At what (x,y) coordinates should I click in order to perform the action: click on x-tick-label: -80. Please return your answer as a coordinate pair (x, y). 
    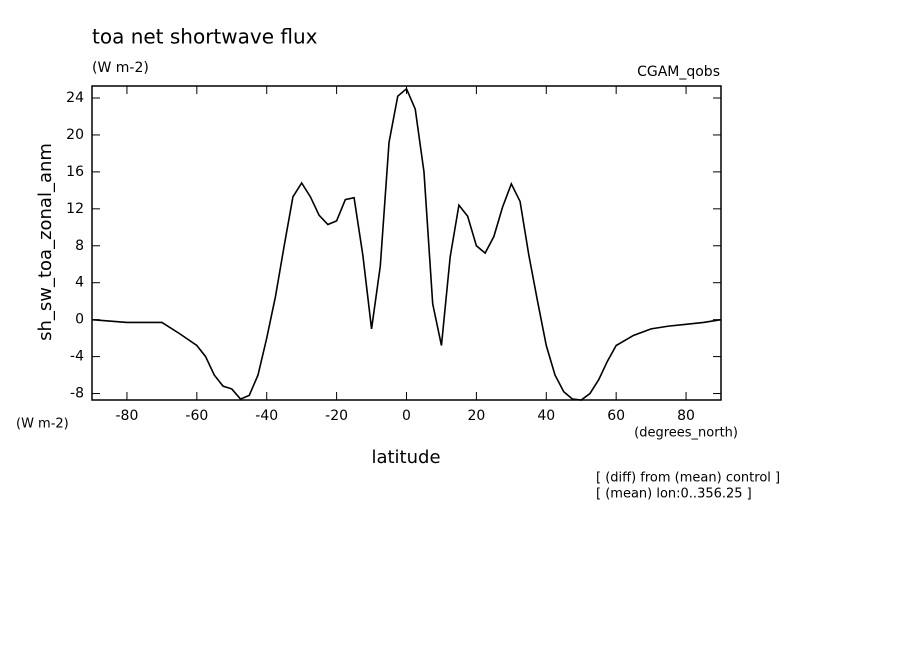
    Looking at the image, I should click on (127, 416).